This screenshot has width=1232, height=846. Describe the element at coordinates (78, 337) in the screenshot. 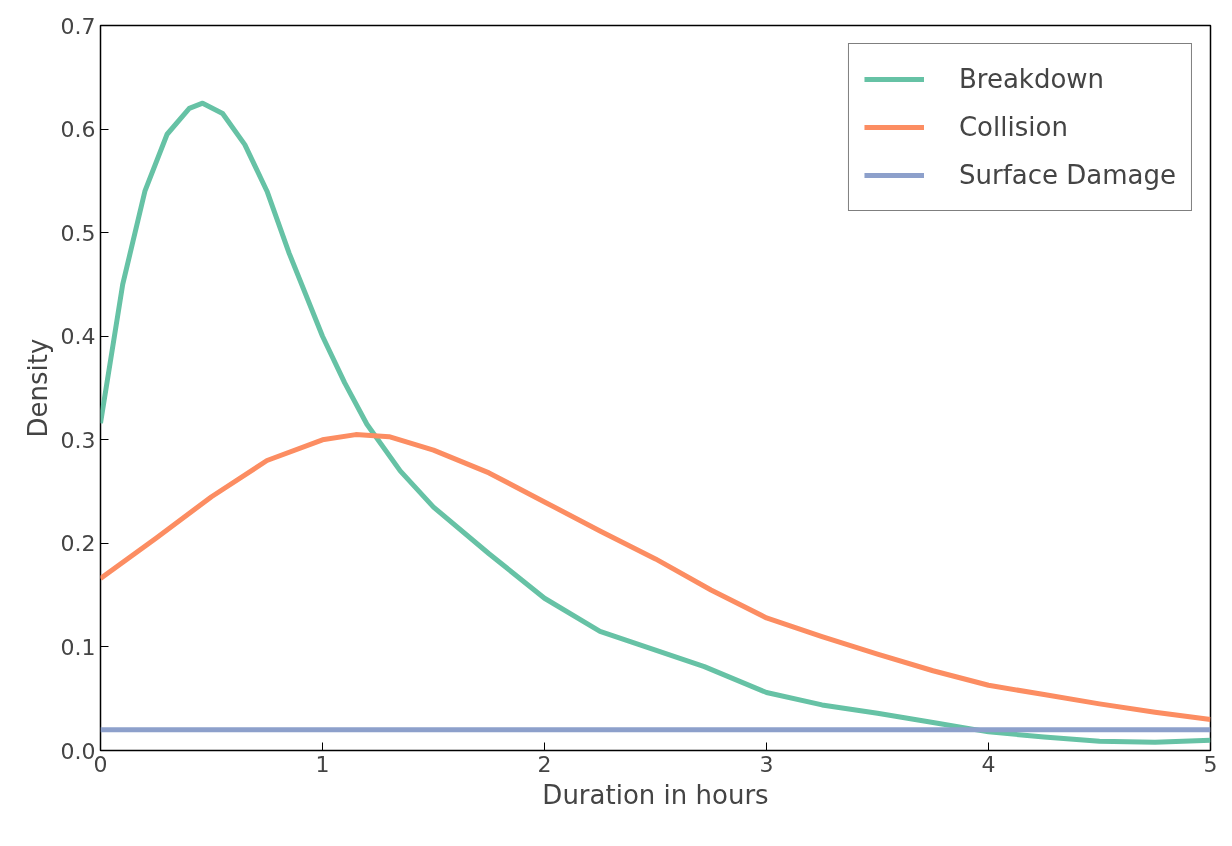

I see `y-tick-label: 0.4` at that location.